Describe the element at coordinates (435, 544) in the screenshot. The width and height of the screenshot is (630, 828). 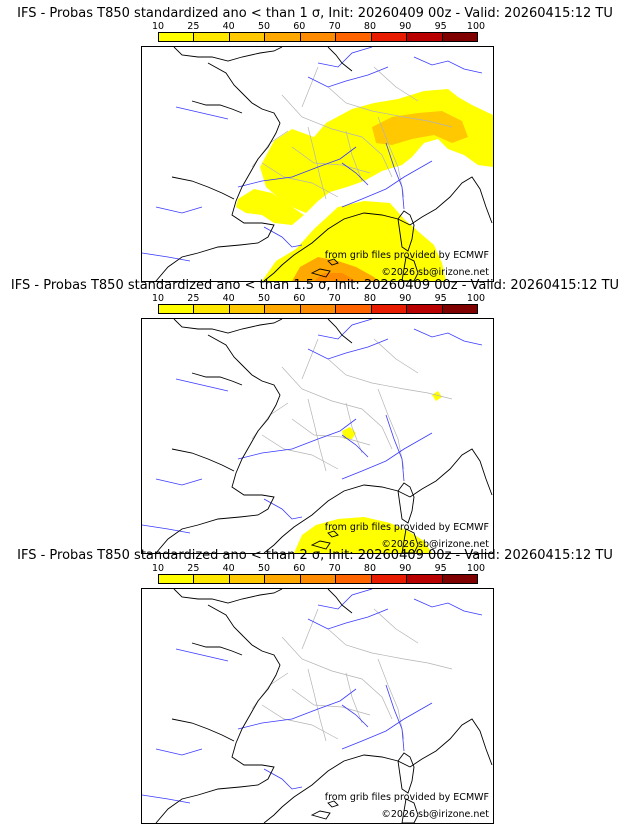
I see `credit-copyright: ©2026 sb@irizone.net` at that location.